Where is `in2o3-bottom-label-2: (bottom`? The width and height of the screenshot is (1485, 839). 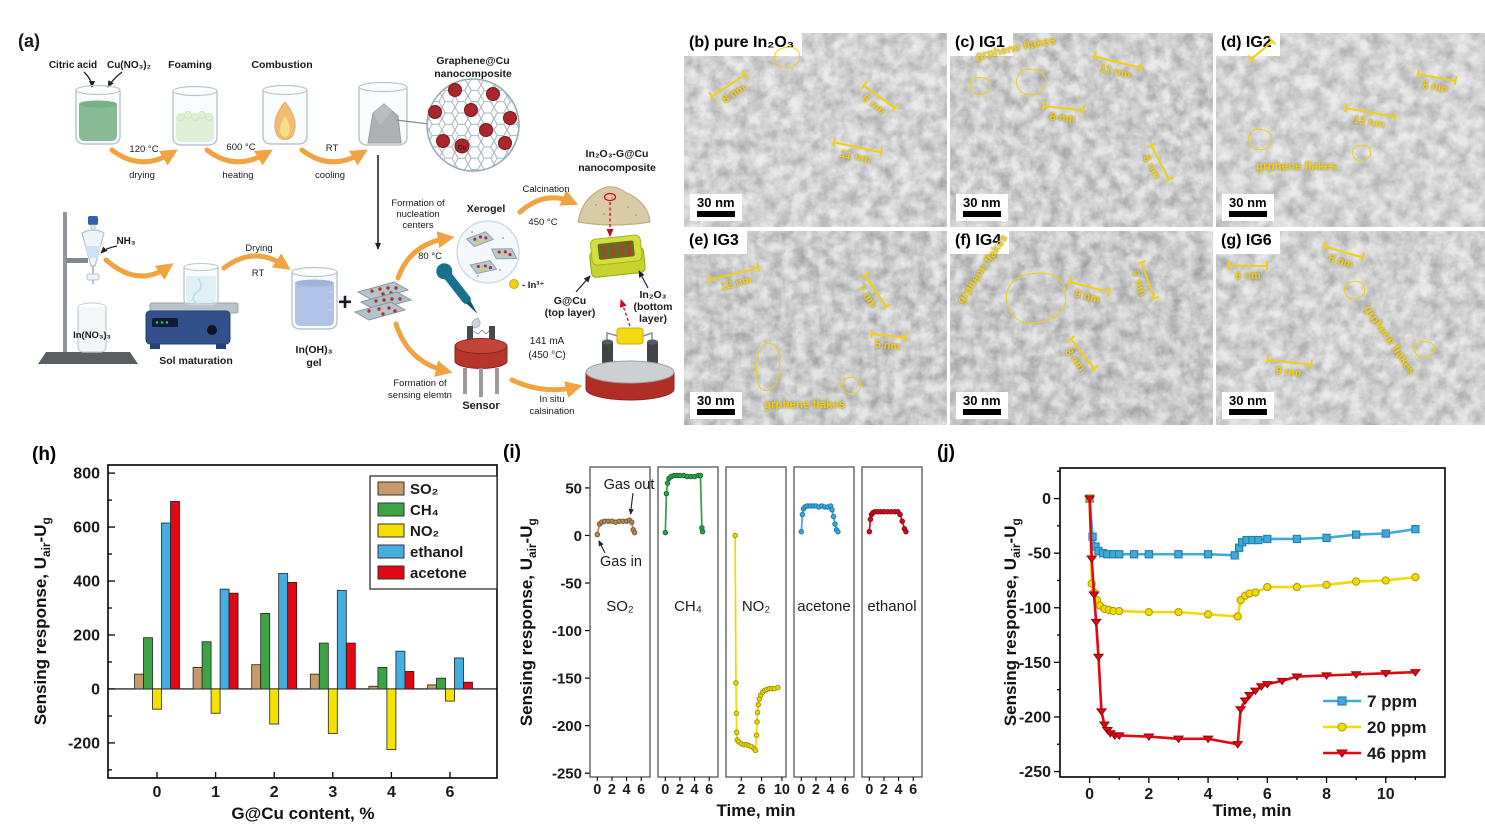
in2o3-bottom-label-2: (bottom is located at coordinates (652, 307).